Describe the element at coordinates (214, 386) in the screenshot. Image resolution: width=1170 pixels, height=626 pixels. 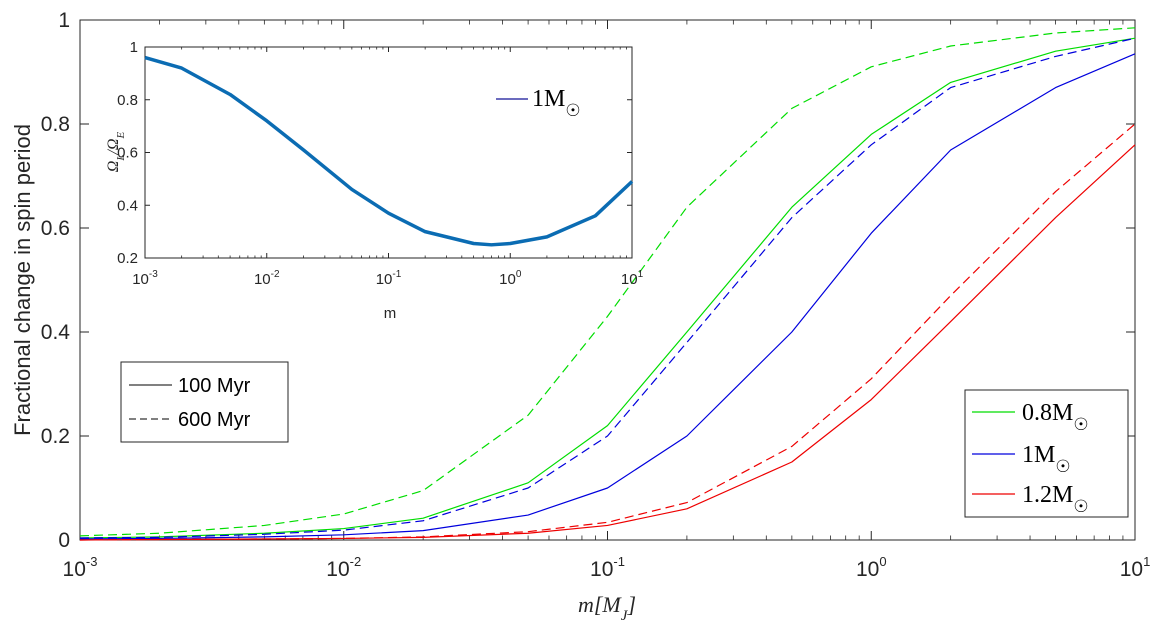
I see `time-legend-label-100myr: 100 Myr` at that location.